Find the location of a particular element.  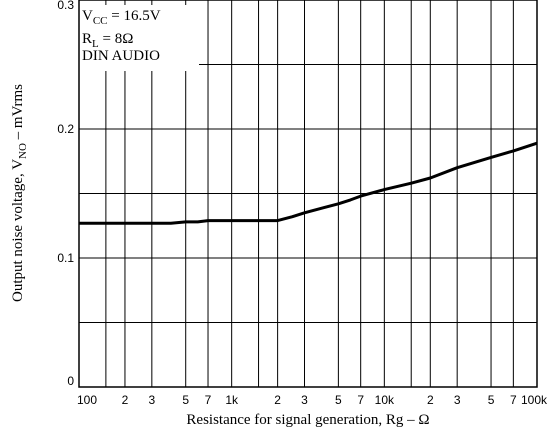

y-tick-label: 0.3 is located at coordinates (65, 6).